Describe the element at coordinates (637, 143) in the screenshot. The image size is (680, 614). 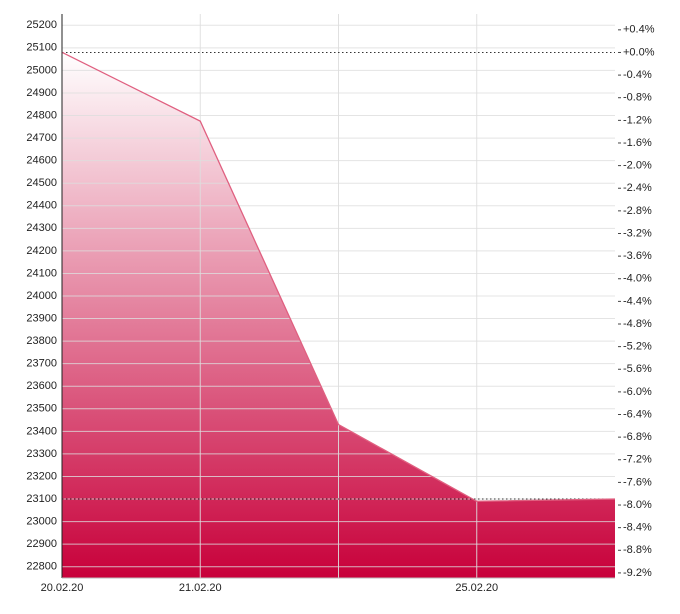
I see `y2-tick-label: -1.6%` at that location.